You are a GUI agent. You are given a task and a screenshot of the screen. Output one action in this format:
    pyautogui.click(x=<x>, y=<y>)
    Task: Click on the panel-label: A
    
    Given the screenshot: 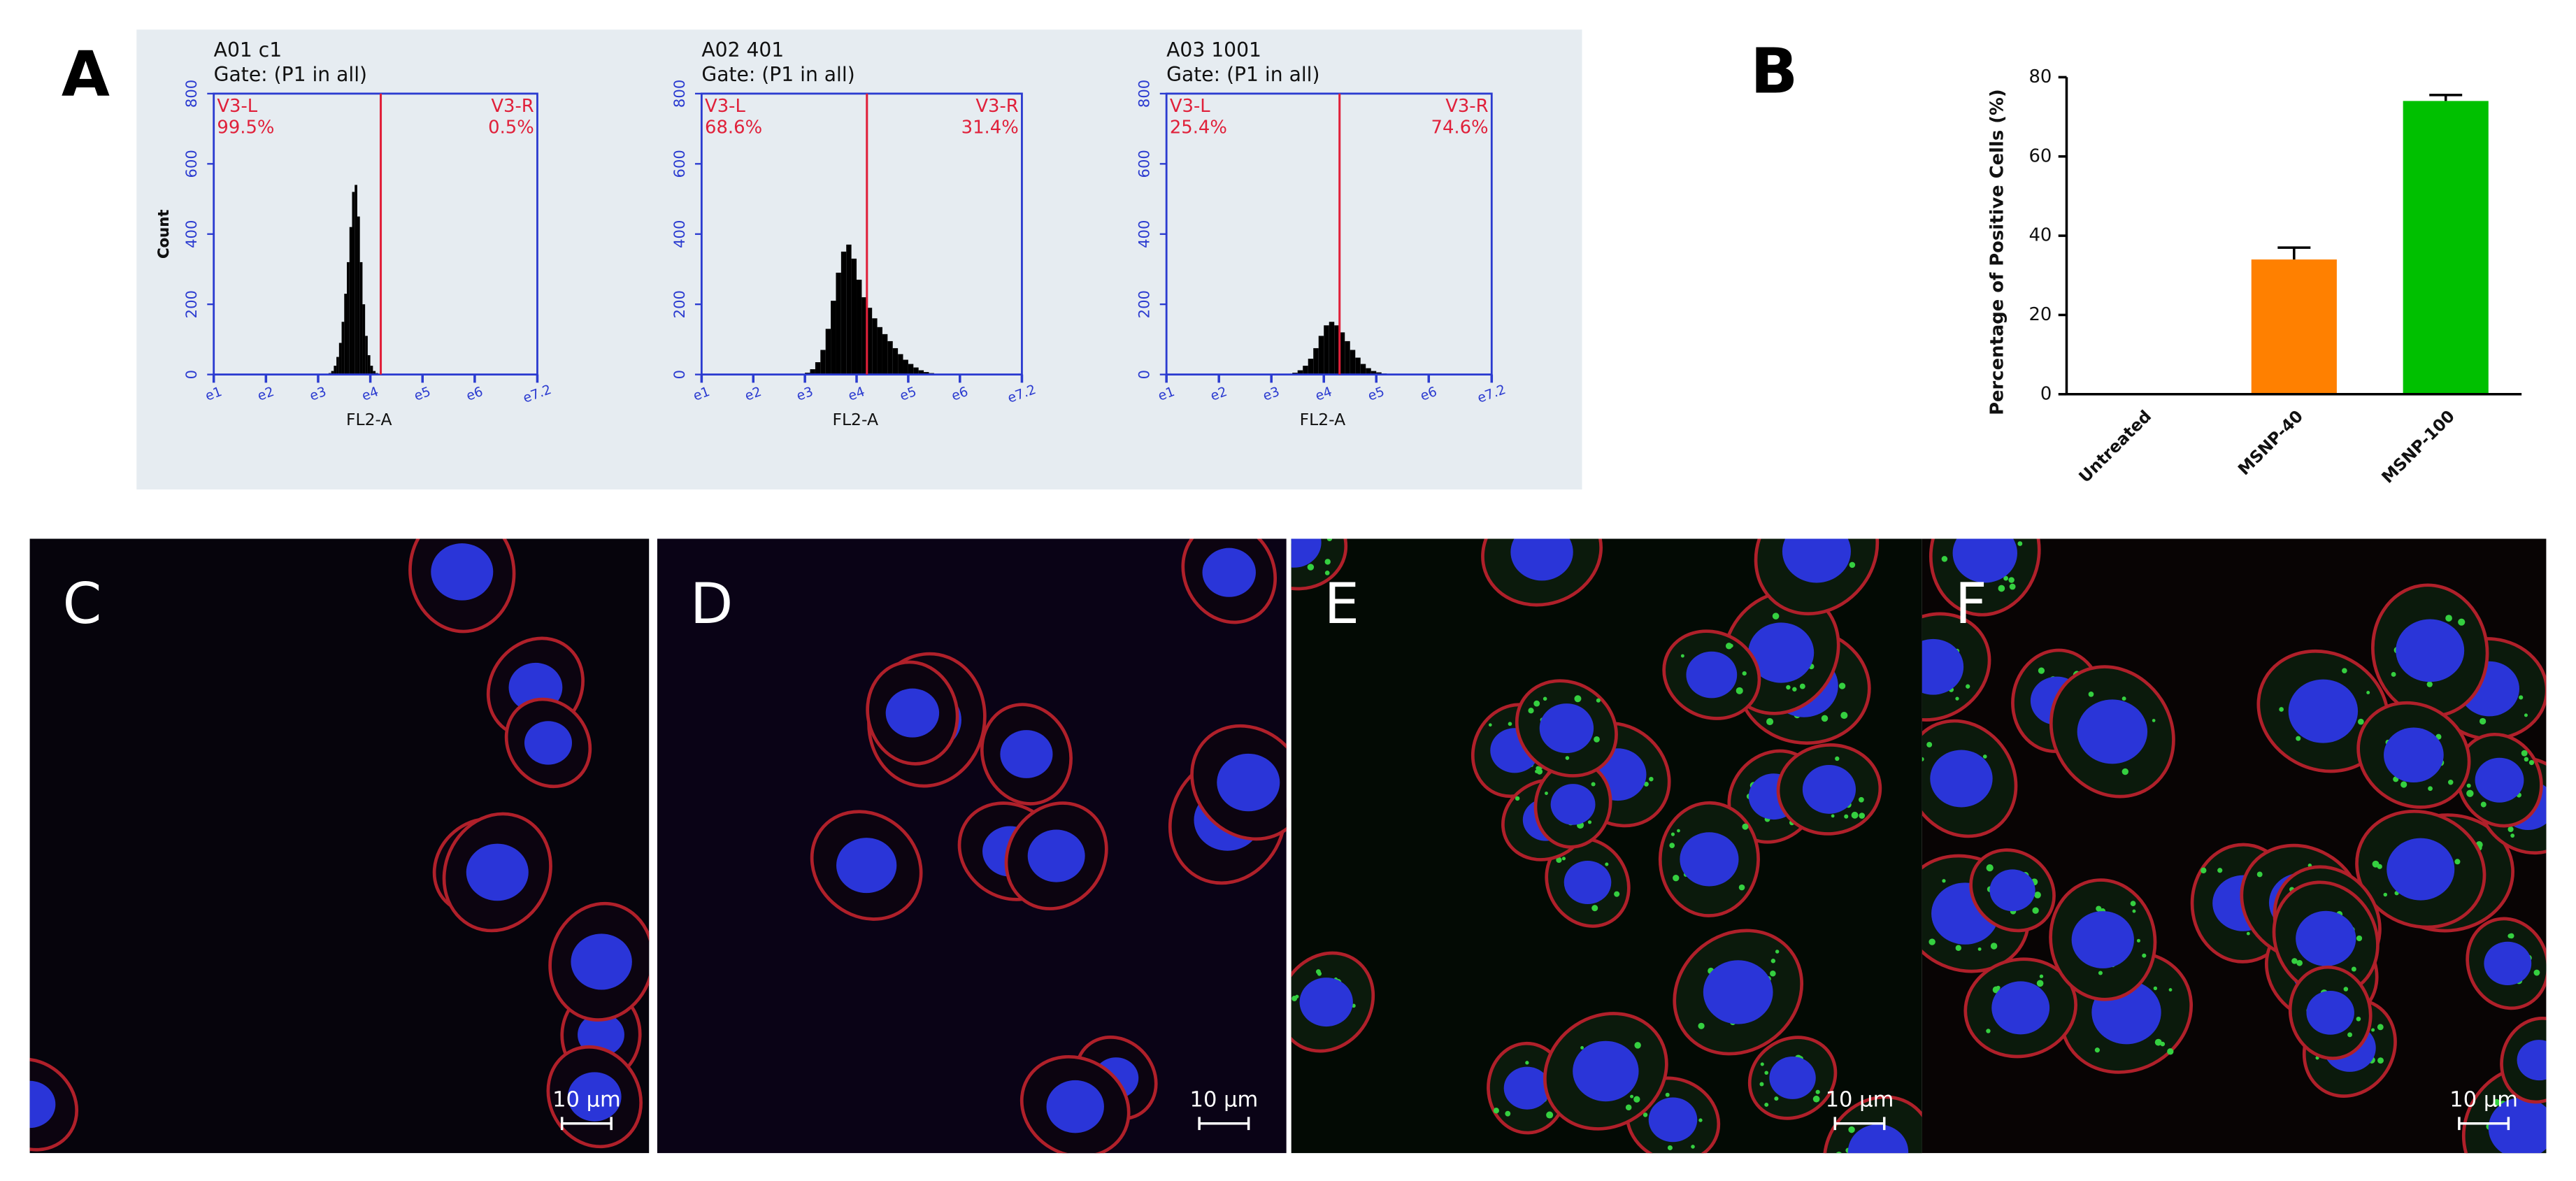 What is the action you would take?
    pyautogui.click(x=86, y=74)
    